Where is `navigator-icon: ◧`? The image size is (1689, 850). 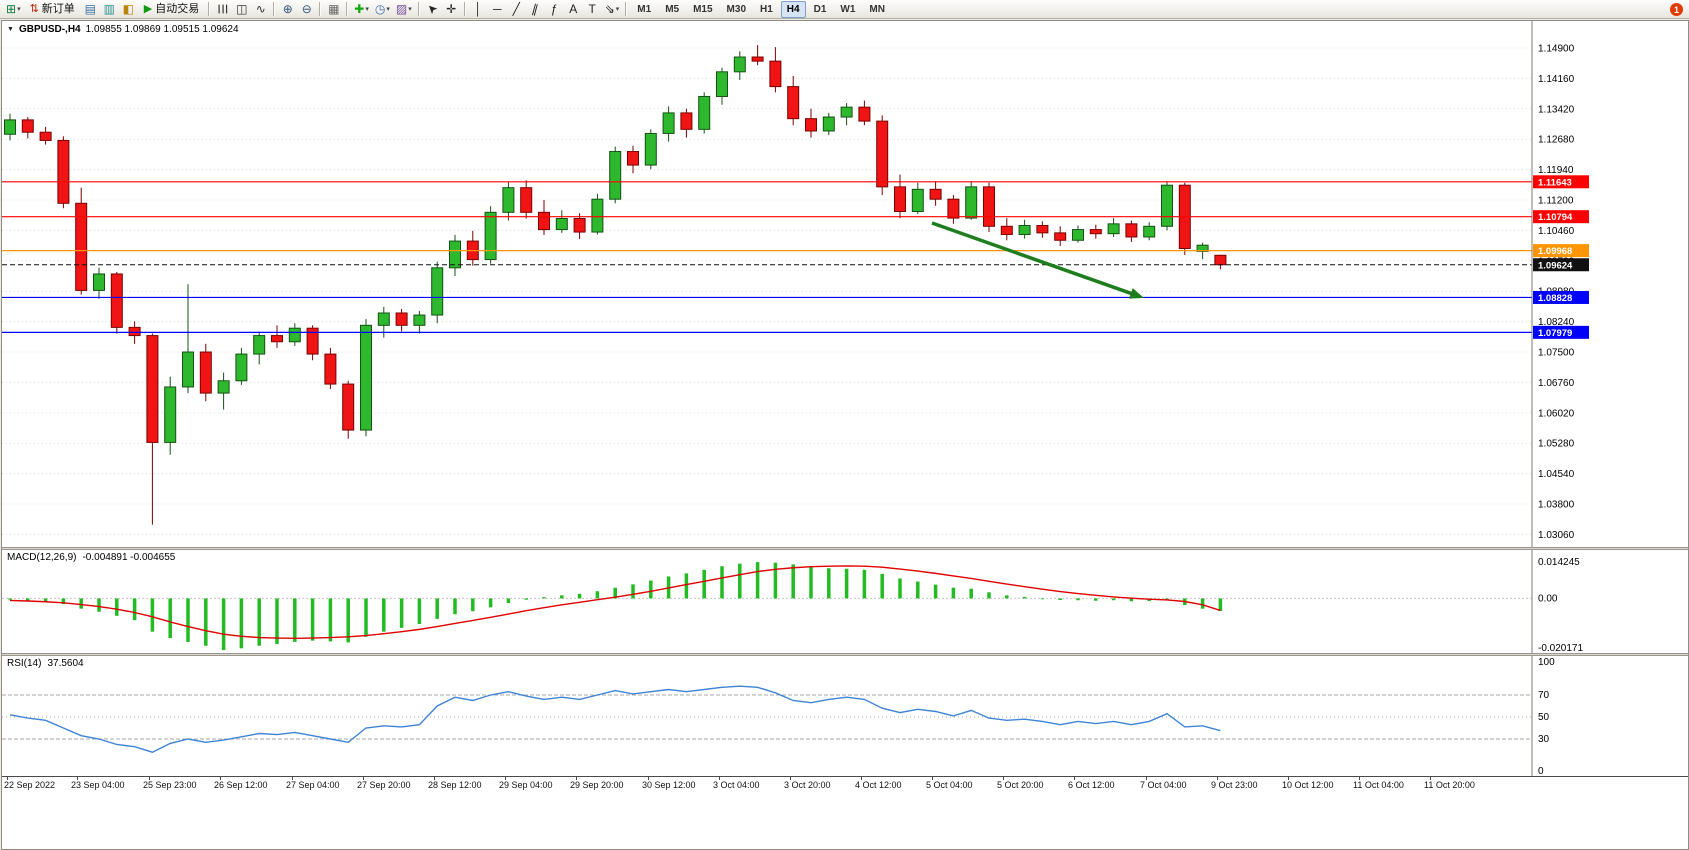
navigator-icon: ◧ is located at coordinates (128, 9).